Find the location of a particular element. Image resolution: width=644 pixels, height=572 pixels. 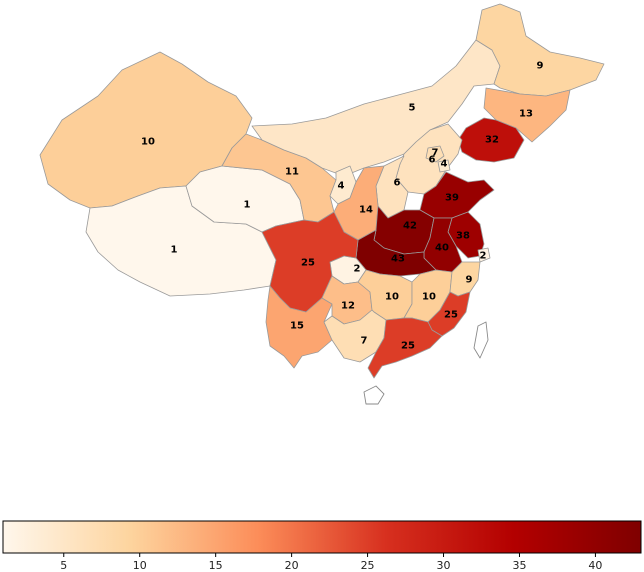

region-beijing is located at coordinates (435, 154).